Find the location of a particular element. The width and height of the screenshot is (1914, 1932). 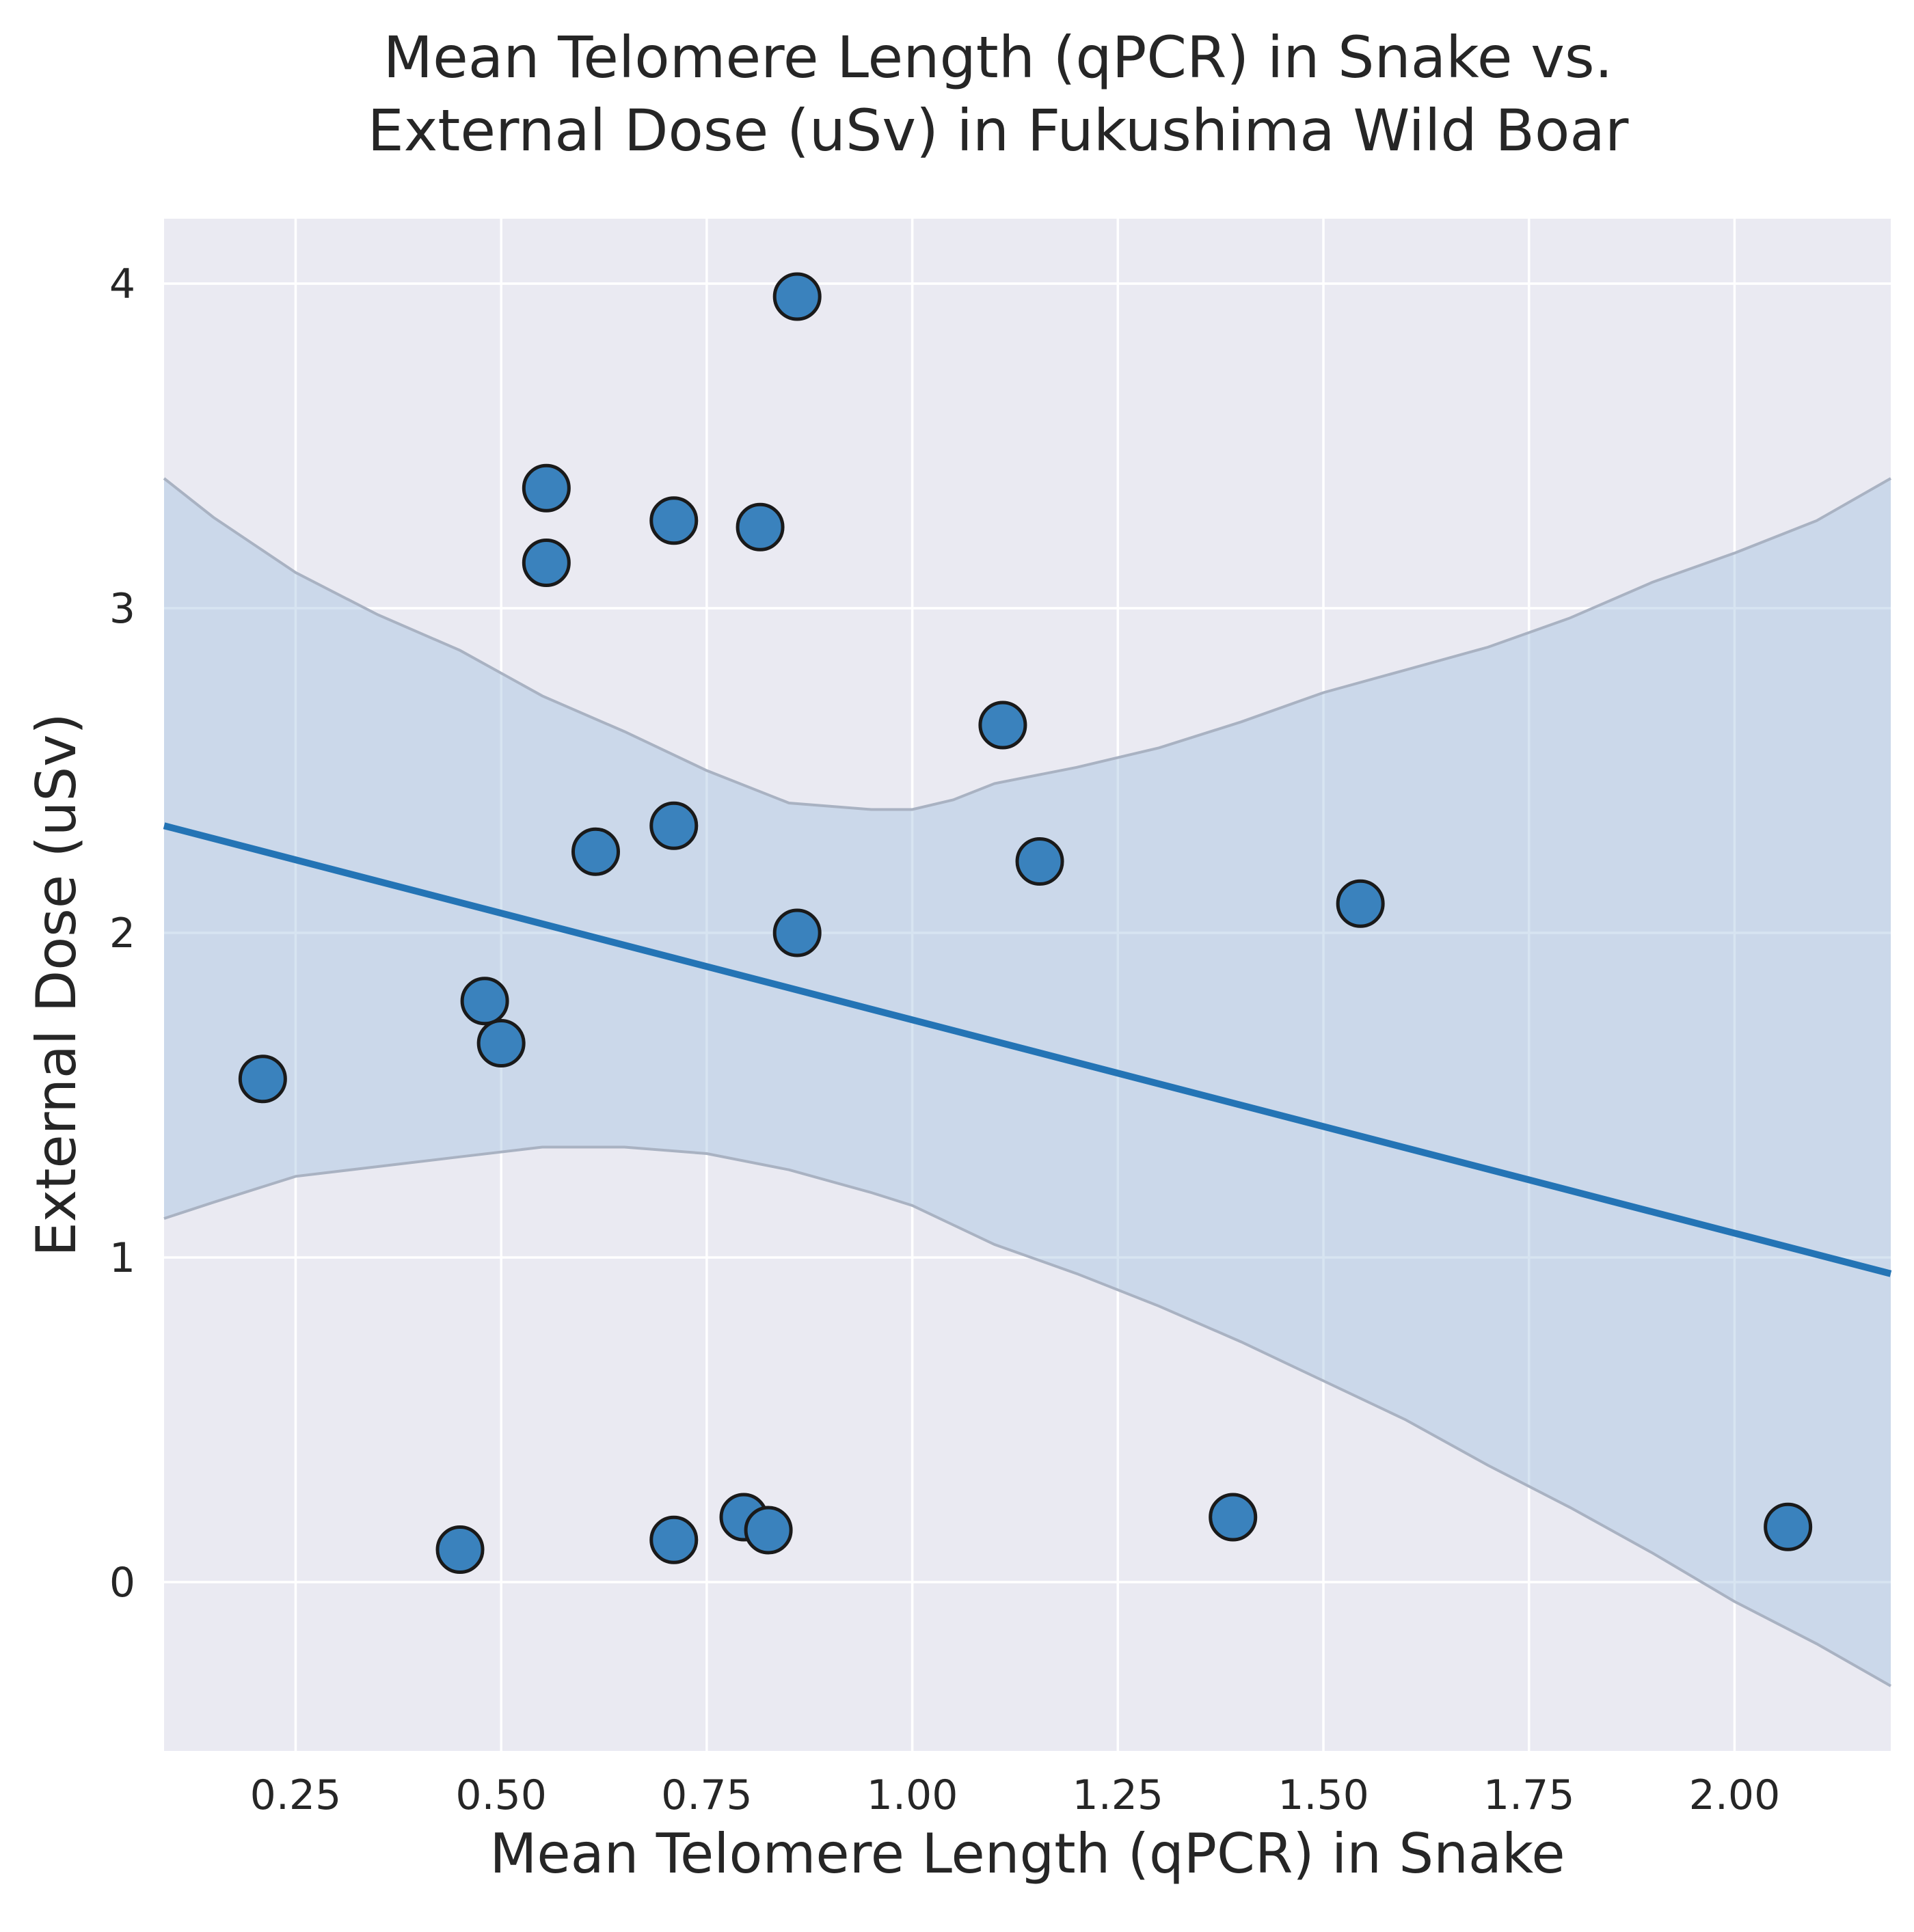

y-tick-labels: 0 1 2 3 4 is located at coordinates (122, 933).